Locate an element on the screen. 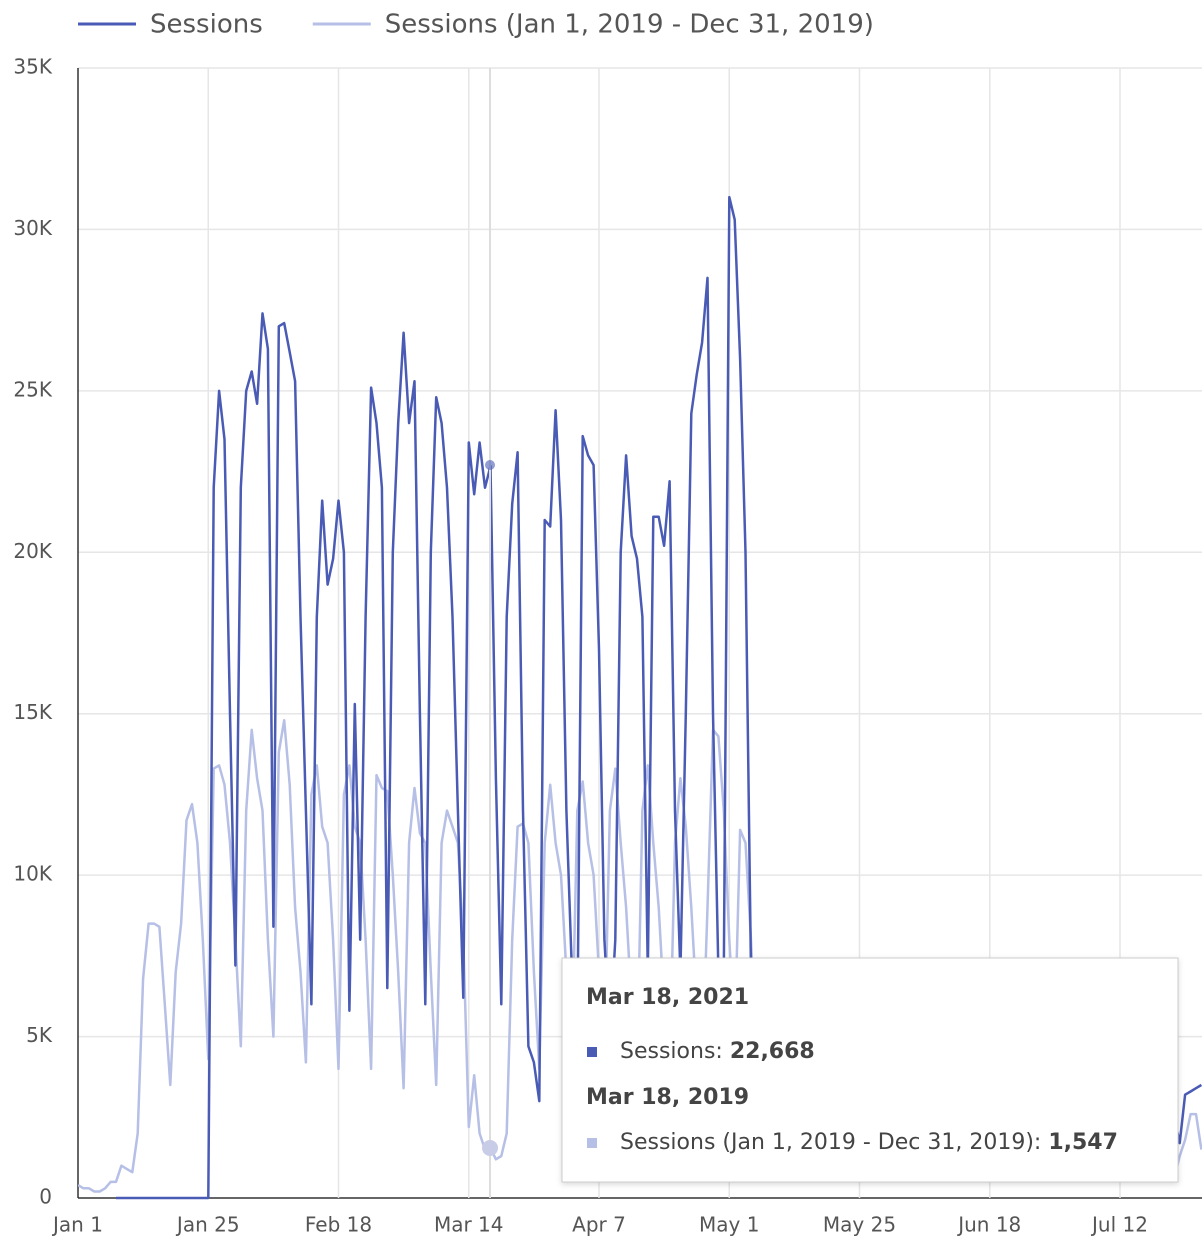  x-tick-label: Jan 1 is located at coordinates (77, 1225).